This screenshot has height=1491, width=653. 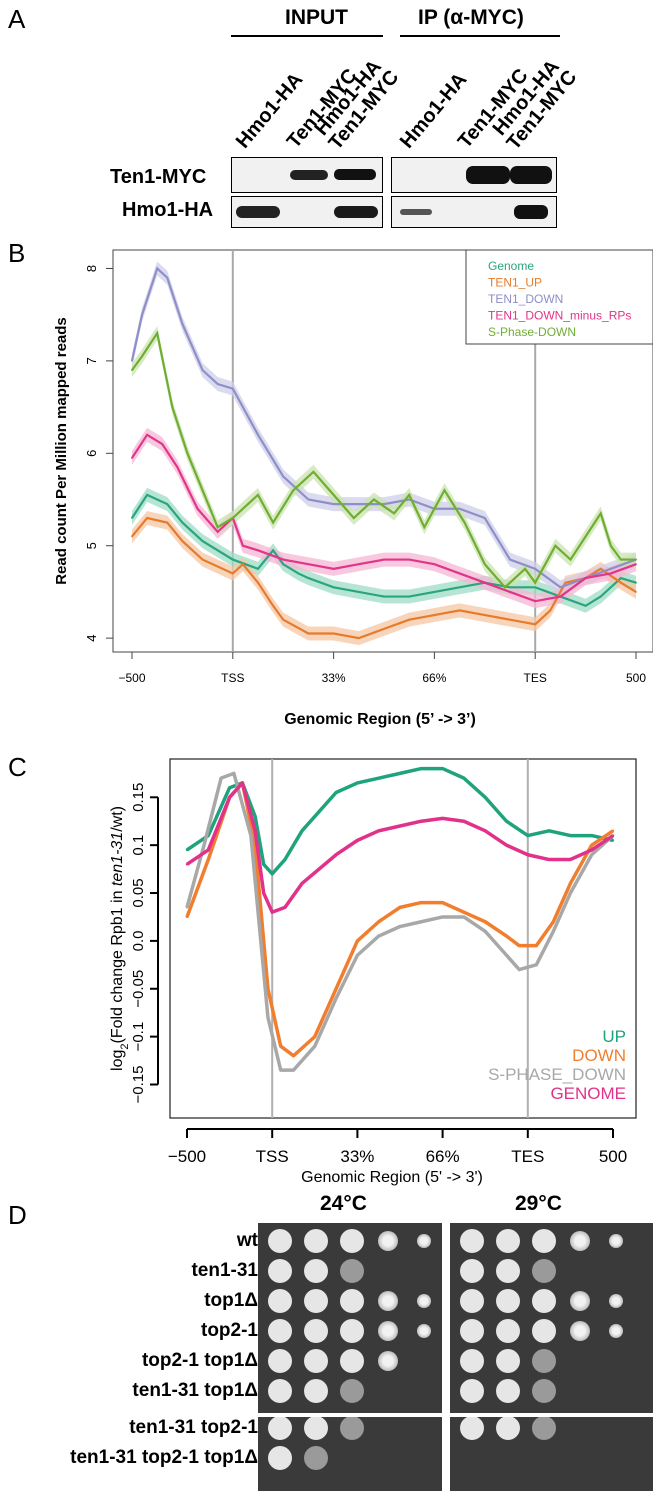 I want to click on x-axis-label: Genomic Region (5' -> 3'), so click(x=392, y=1177).